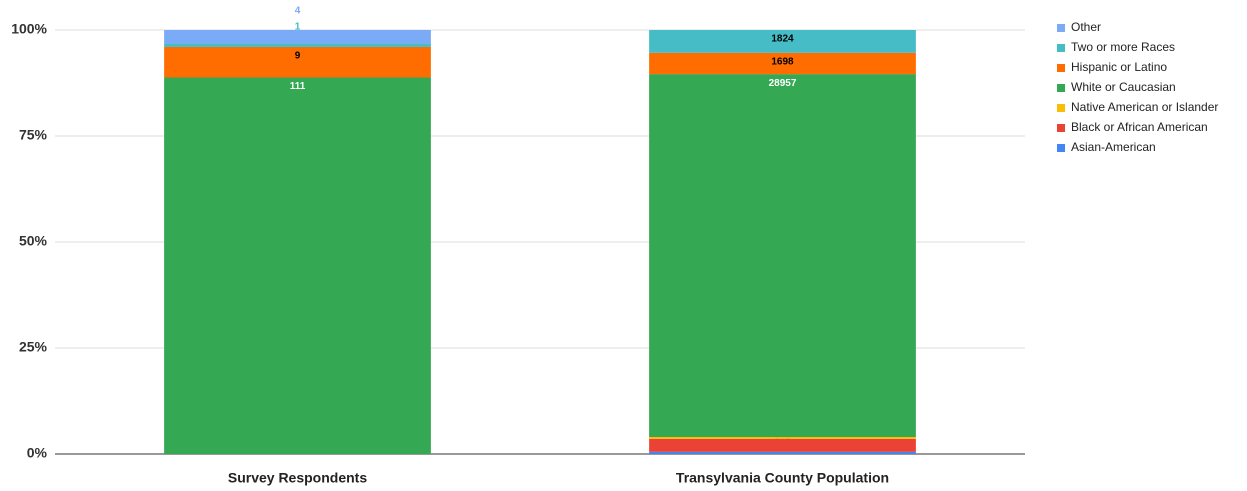  What do you see at coordinates (1119, 67) in the screenshot?
I see `legend-label: Hispanic or Latino` at bounding box center [1119, 67].